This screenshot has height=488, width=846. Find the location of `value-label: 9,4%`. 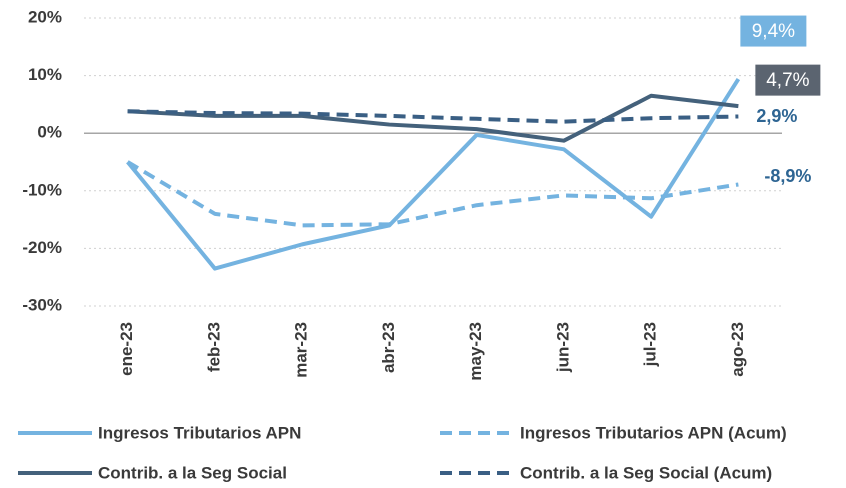

value-label: 9,4% is located at coordinates (773, 31).